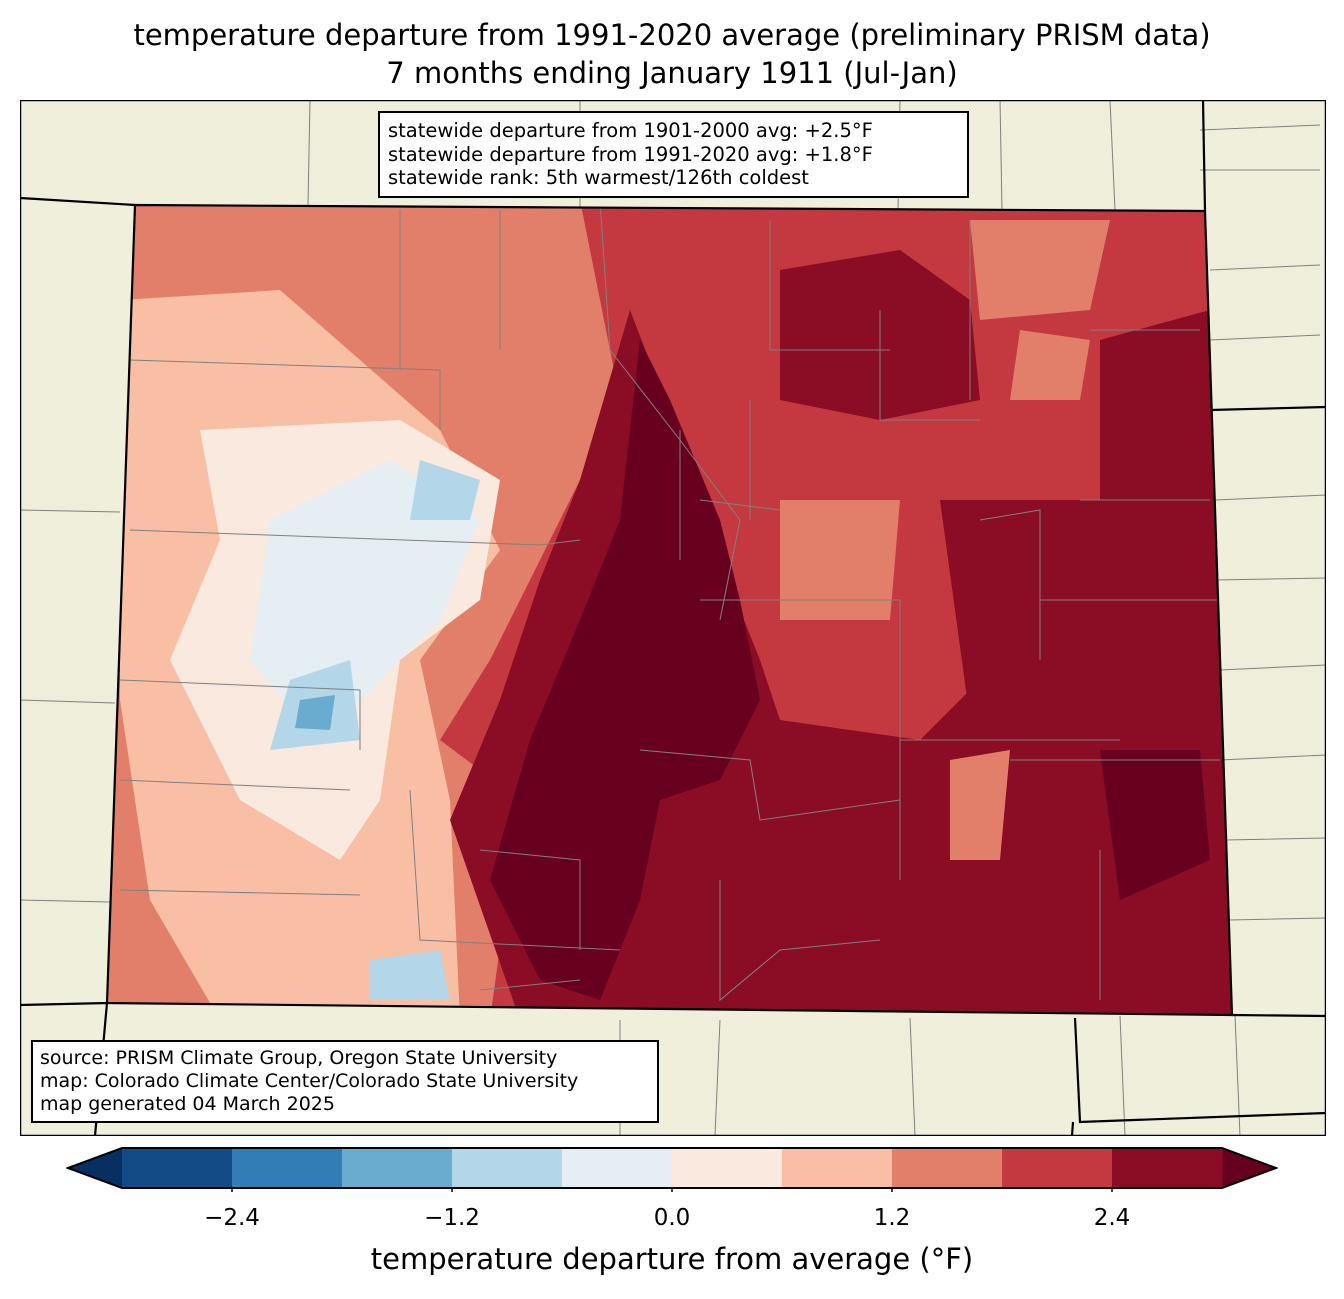 The height and width of the screenshot is (1299, 1344). What do you see at coordinates (95, 1168) in the screenshot?
I see `colorbar-under-arrow` at bounding box center [95, 1168].